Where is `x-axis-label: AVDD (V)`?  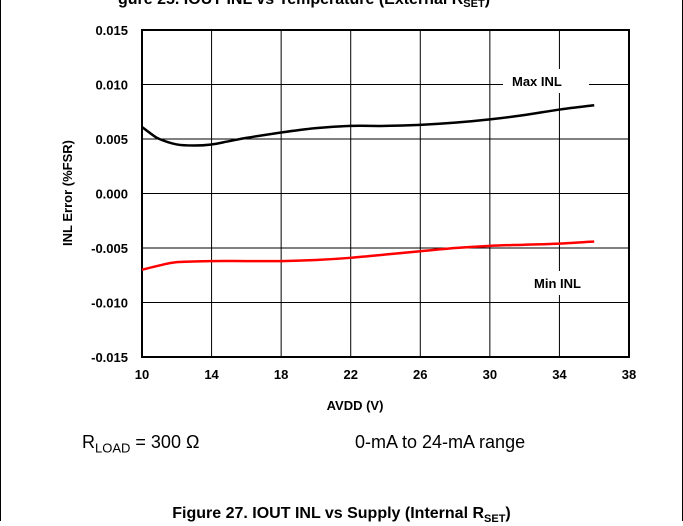
x-axis-label: AVDD (V) is located at coordinates (355, 405).